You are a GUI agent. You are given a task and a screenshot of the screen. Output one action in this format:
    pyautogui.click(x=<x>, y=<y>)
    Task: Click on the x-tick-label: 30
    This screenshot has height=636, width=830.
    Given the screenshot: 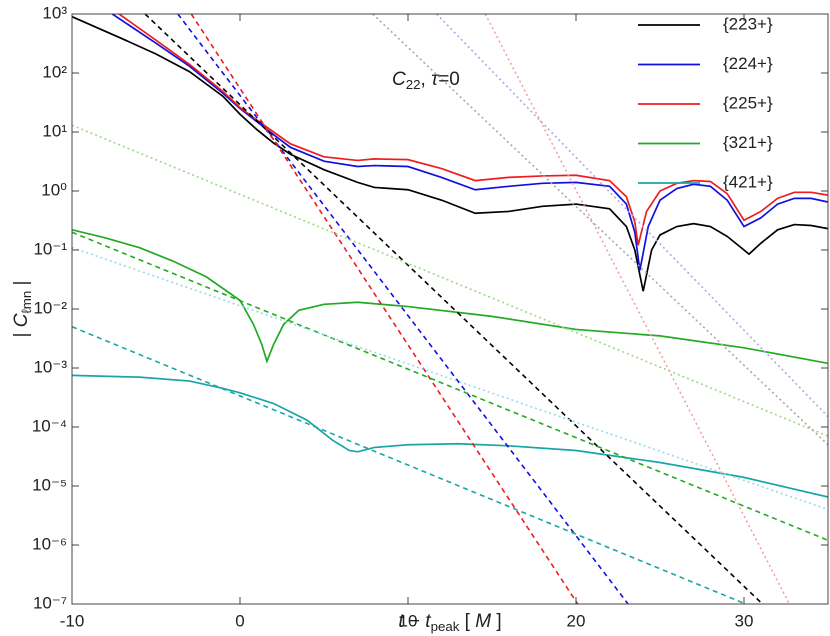 What is the action you would take?
    pyautogui.click(x=744, y=620)
    